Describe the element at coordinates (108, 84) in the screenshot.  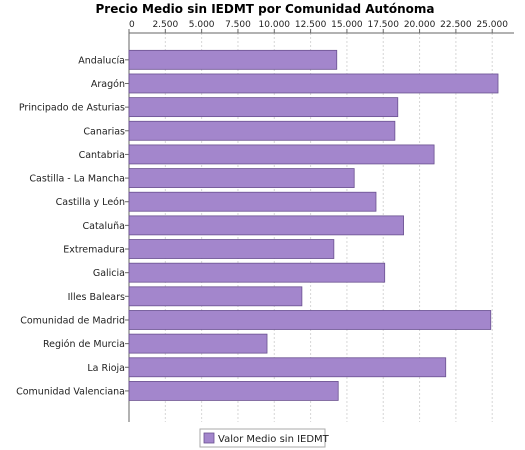
I see `category-label: Aragón` at that location.